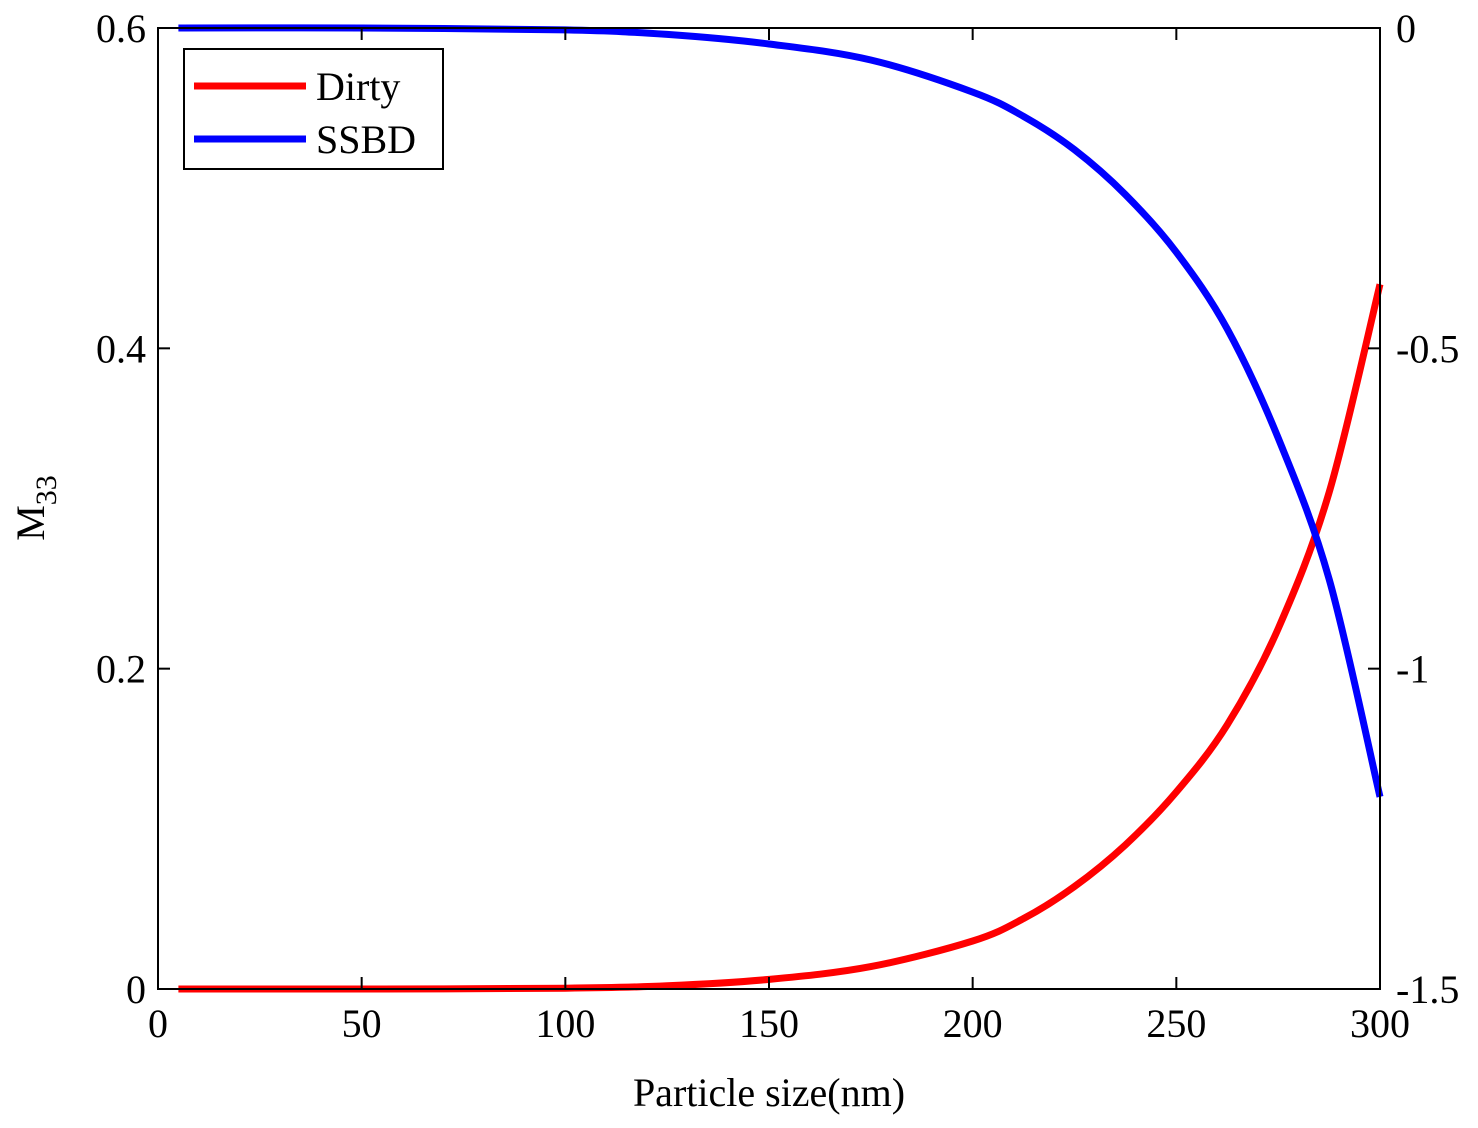  What do you see at coordinates (769, 1023) in the screenshot?
I see `x-tick-label: 150` at bounding box center [769, 1023].